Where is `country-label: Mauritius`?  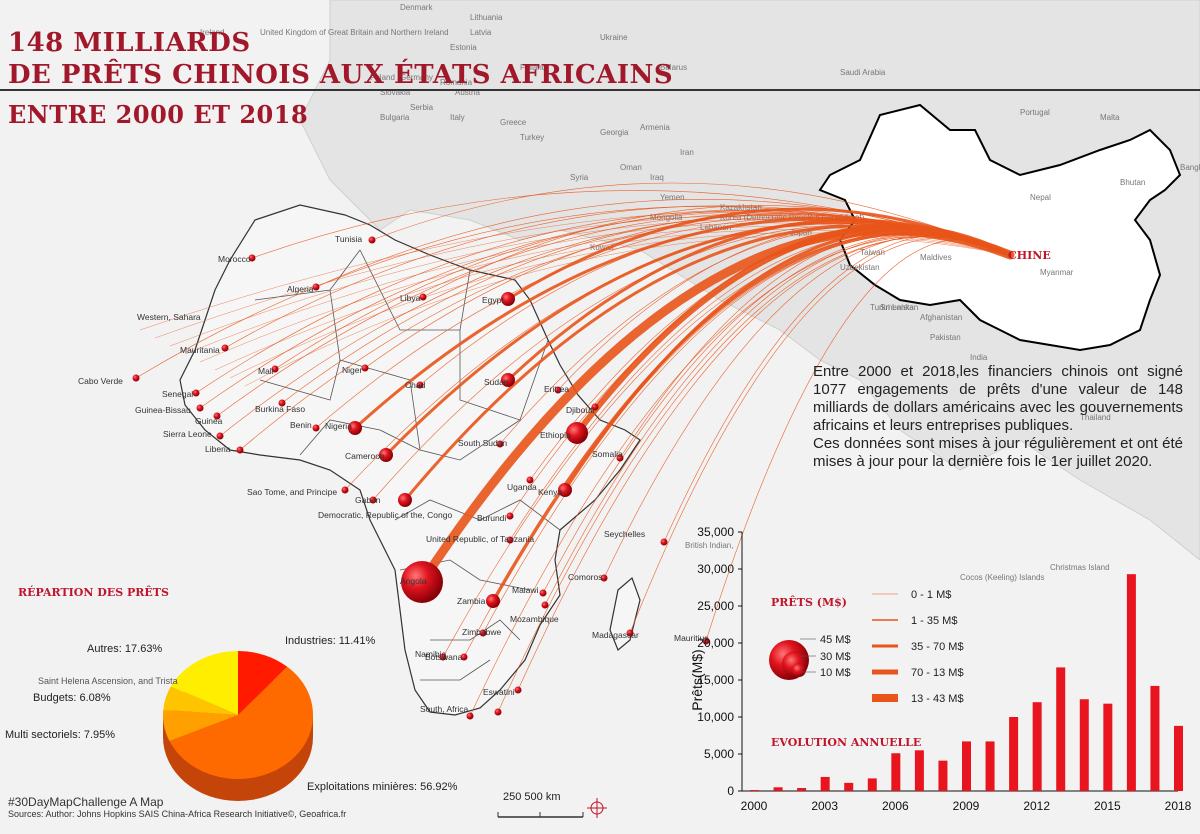 country-label: Mauritius is located at coordinates (691, 638).